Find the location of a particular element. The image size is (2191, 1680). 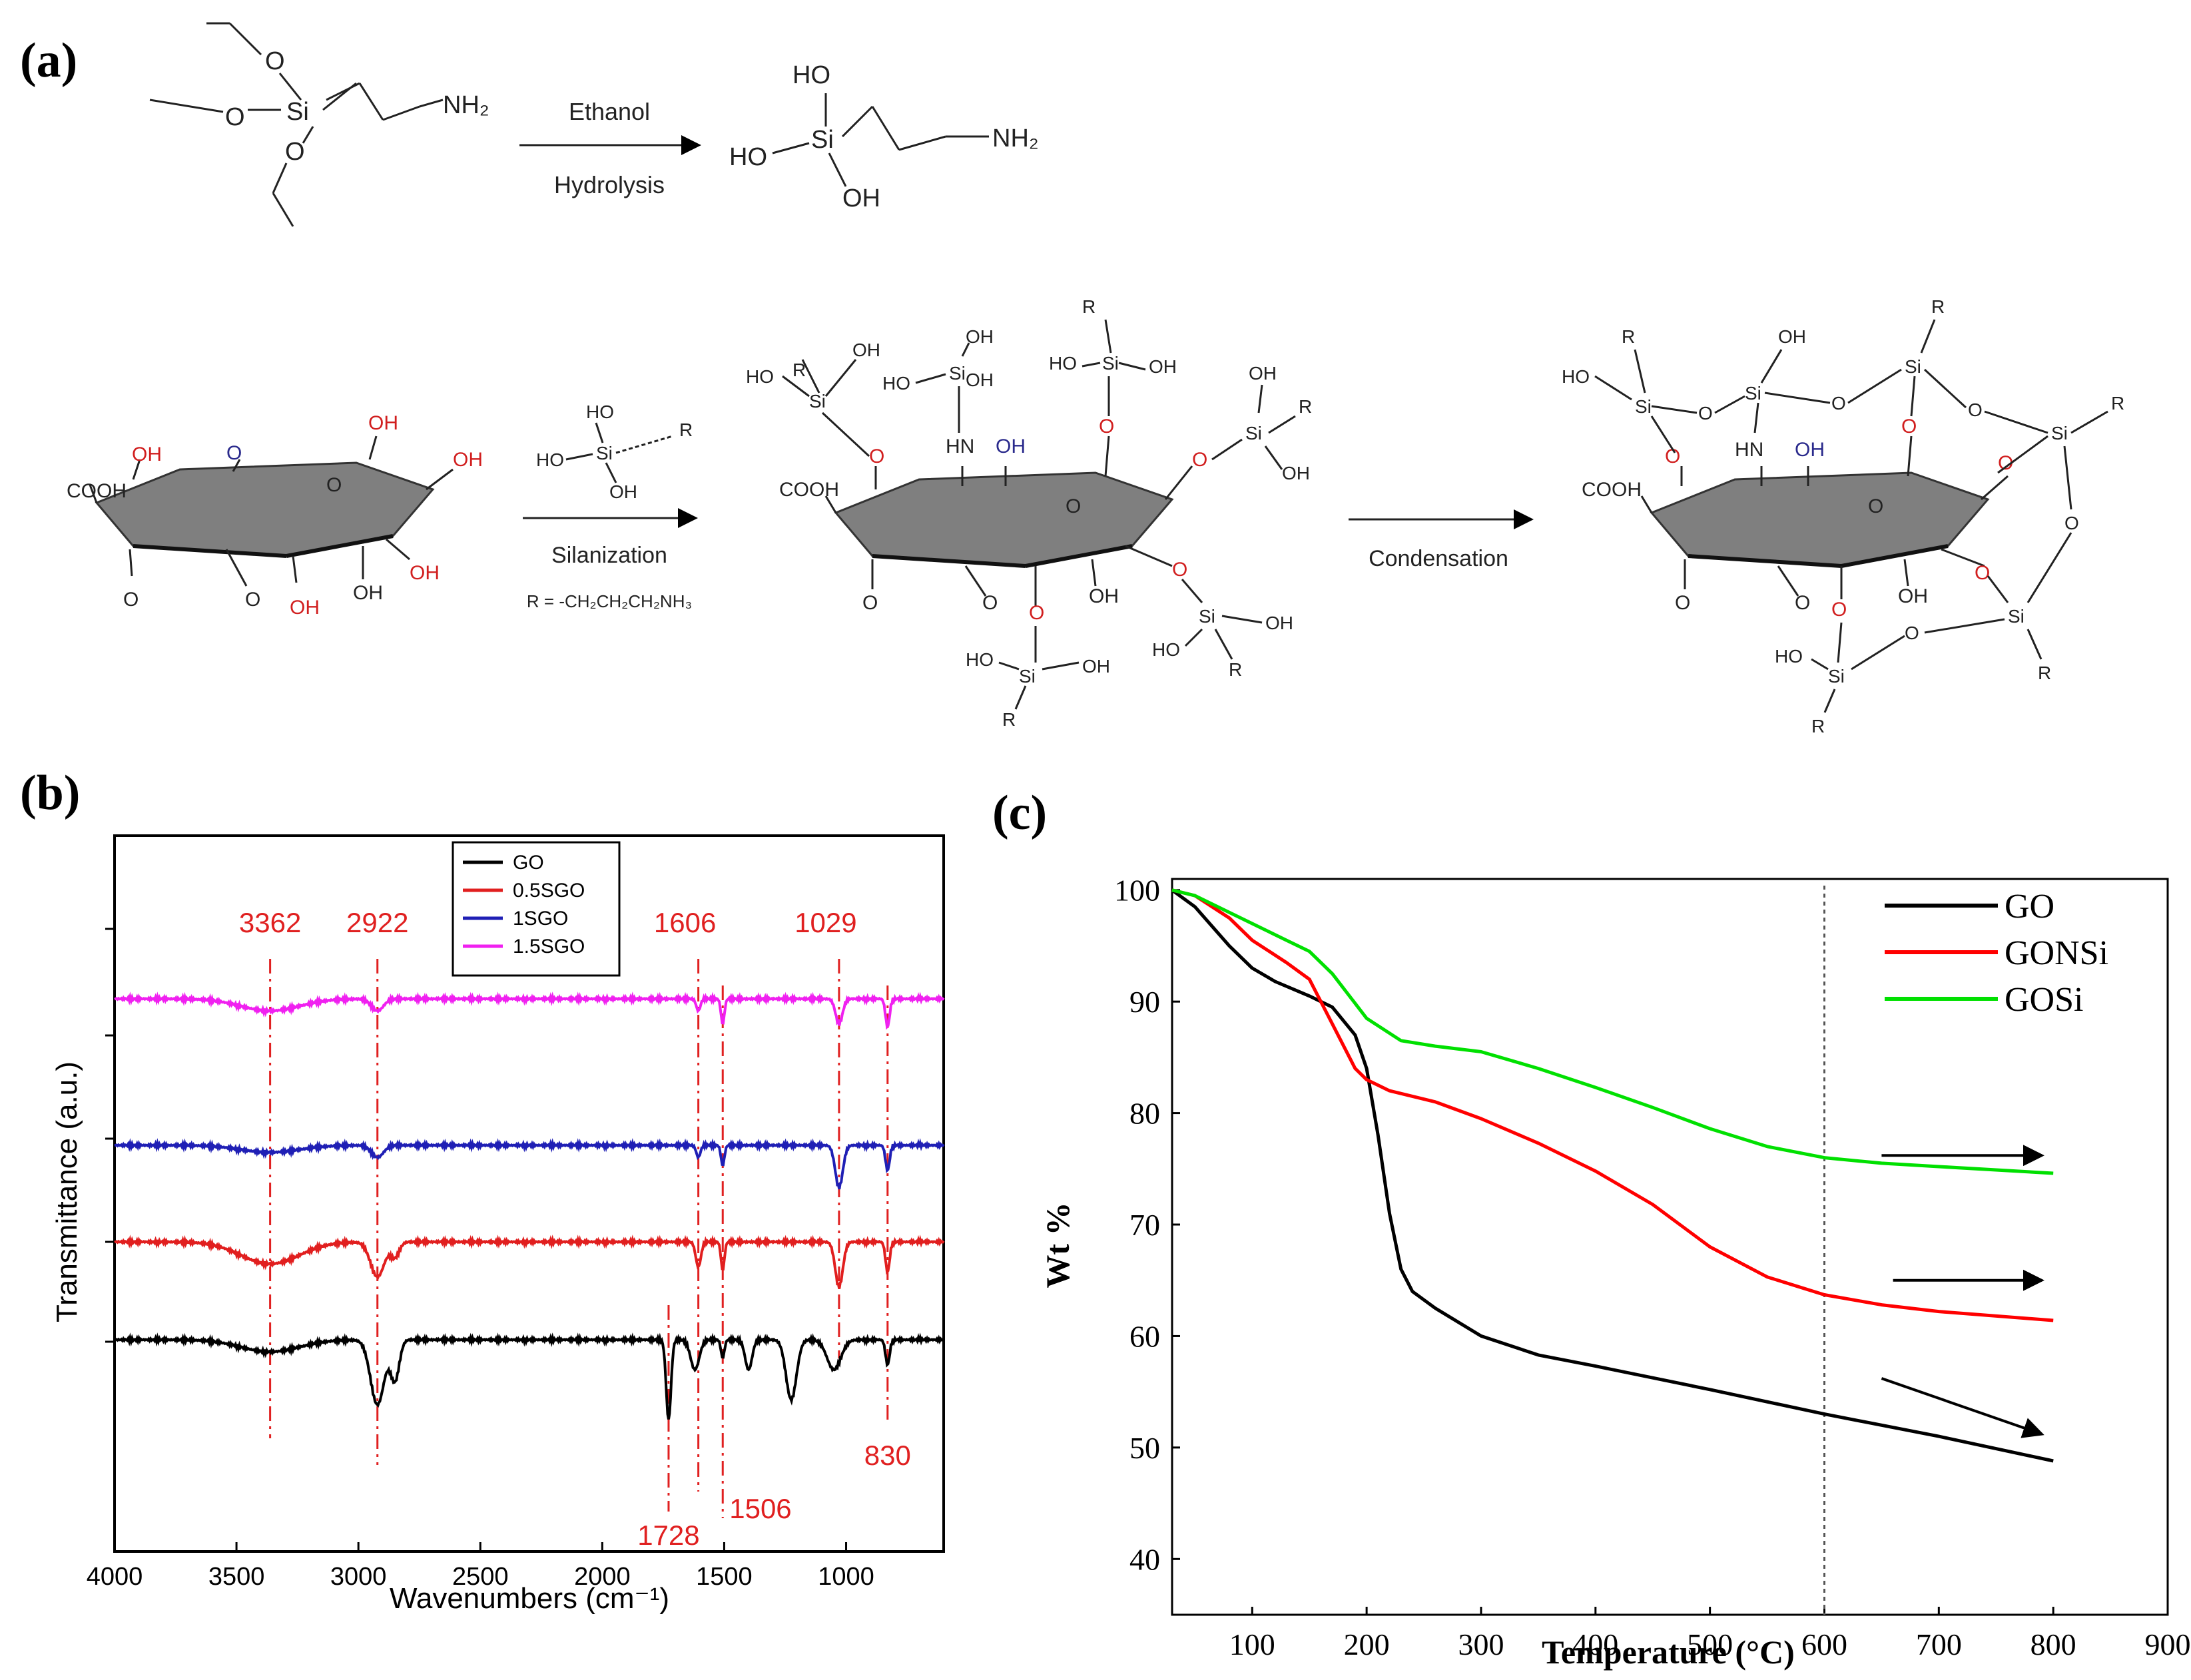

go3-oh-blue: OH is located at coordinates (1810, 450).